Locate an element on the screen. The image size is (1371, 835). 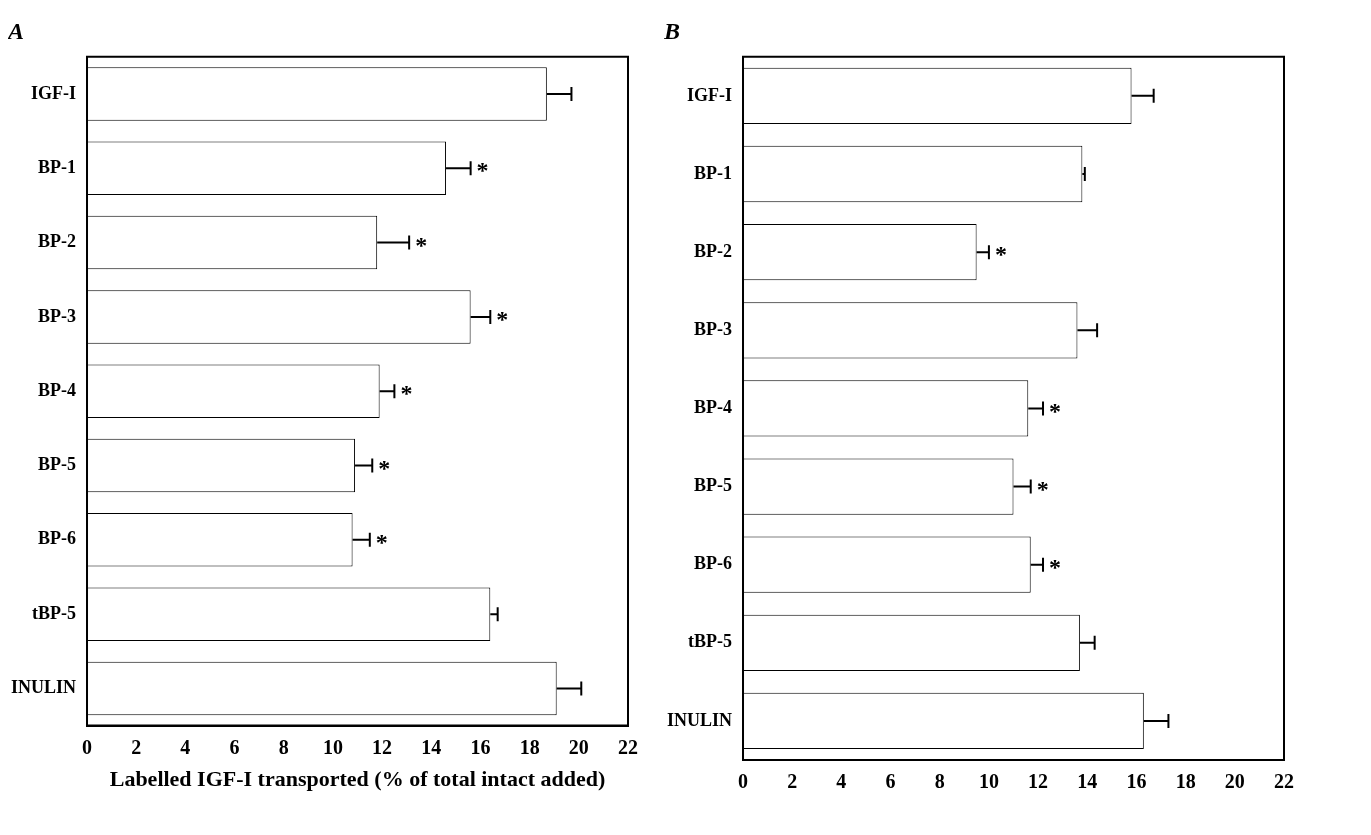
chart-title: B is located at coordinates (672, 30).